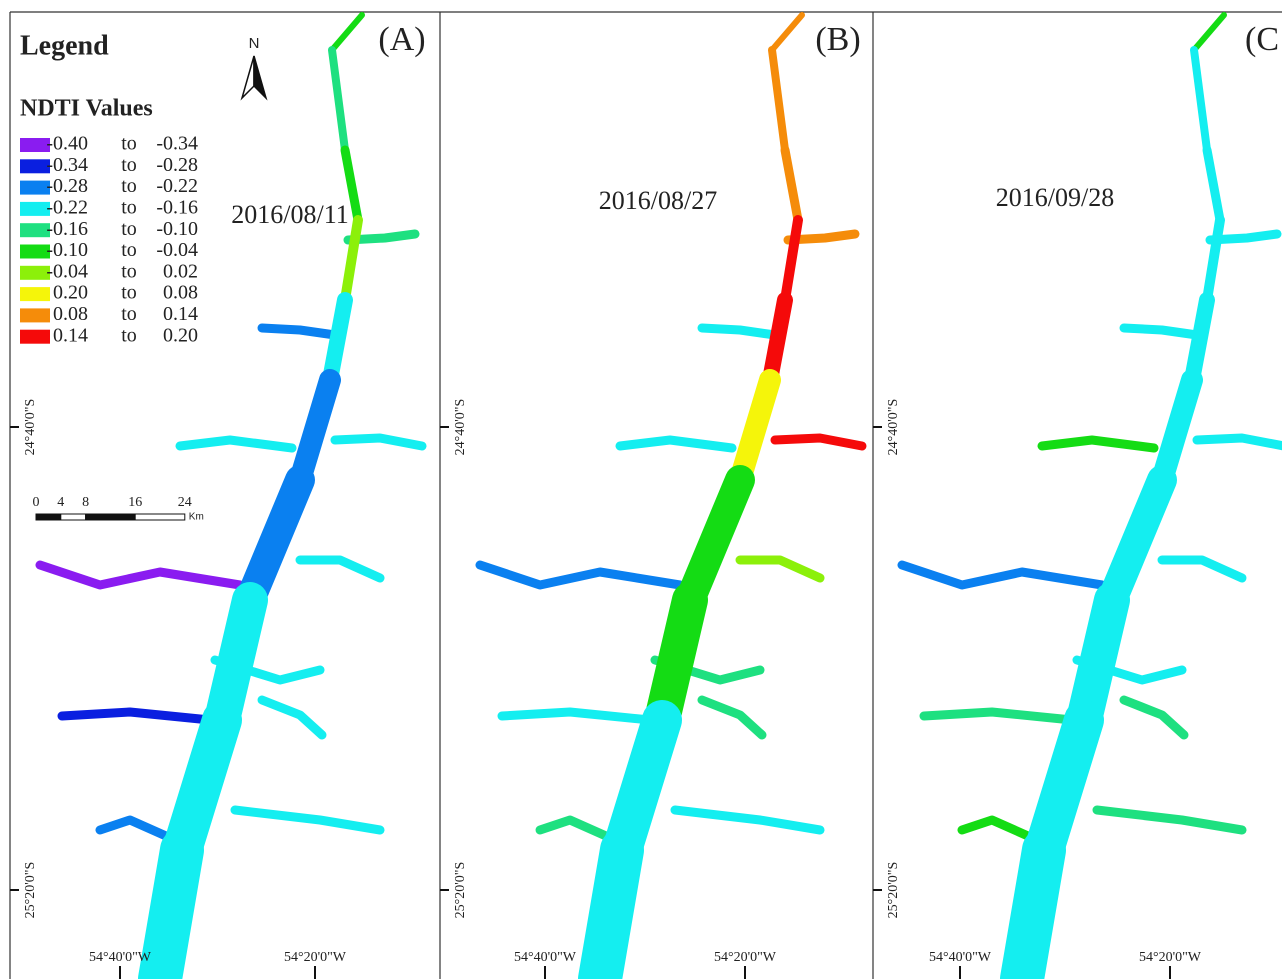 This screenshot has width=1282, height=979. I want to click on north-label: N, so click(254, 43).